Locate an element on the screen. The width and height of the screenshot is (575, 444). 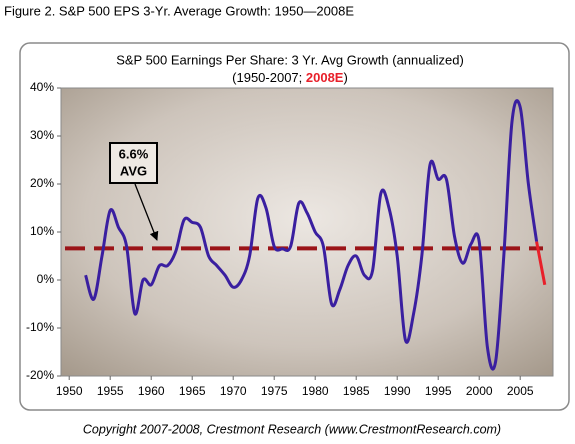
x-tick-label: 1980 is located at coordinates (315, 391).